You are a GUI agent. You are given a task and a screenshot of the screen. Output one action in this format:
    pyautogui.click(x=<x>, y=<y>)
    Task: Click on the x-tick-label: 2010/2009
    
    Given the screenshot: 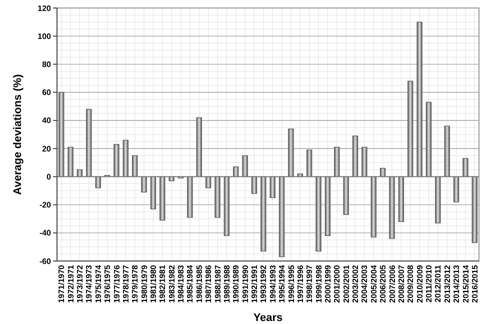 What is the action you would take?
    pyautogui.click(x=419, y=283)
    